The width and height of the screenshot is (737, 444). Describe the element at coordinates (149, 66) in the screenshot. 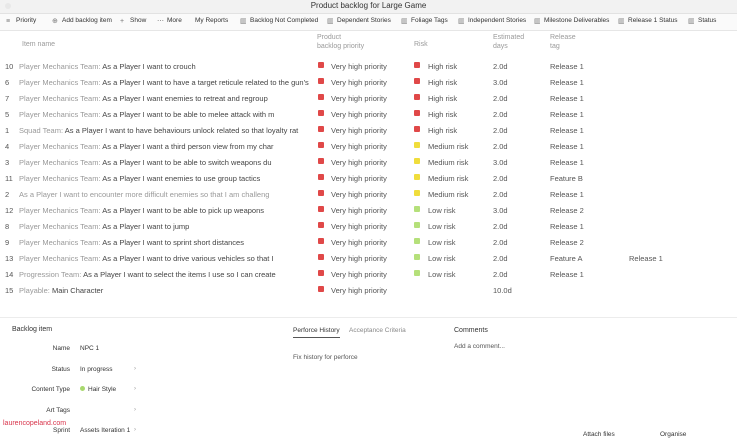

I see `row-story: As a Player I want to crouch` at that location.